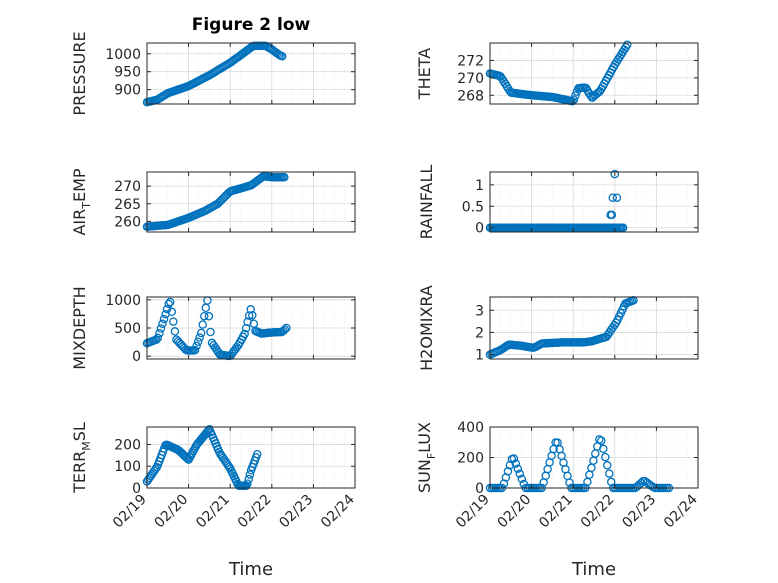 The image size is (778, 583). Describe the element at coordinates (127, 329) in the screenshot. I see `y-tick-label: 500` at that location.